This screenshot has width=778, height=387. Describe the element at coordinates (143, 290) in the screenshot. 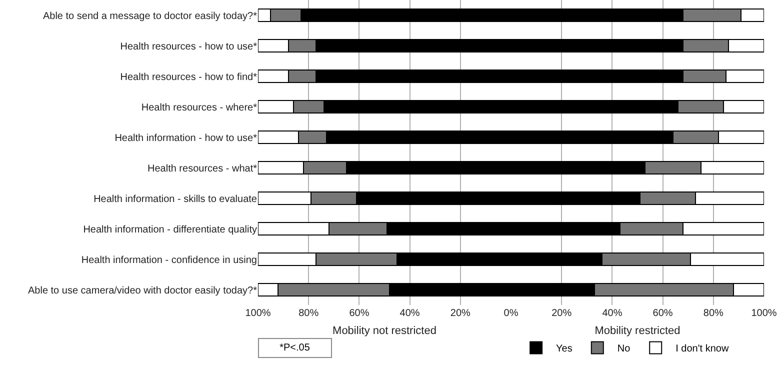

I see `y-tick-label: Able to use camera/video with doctor easily today?*` at that location.